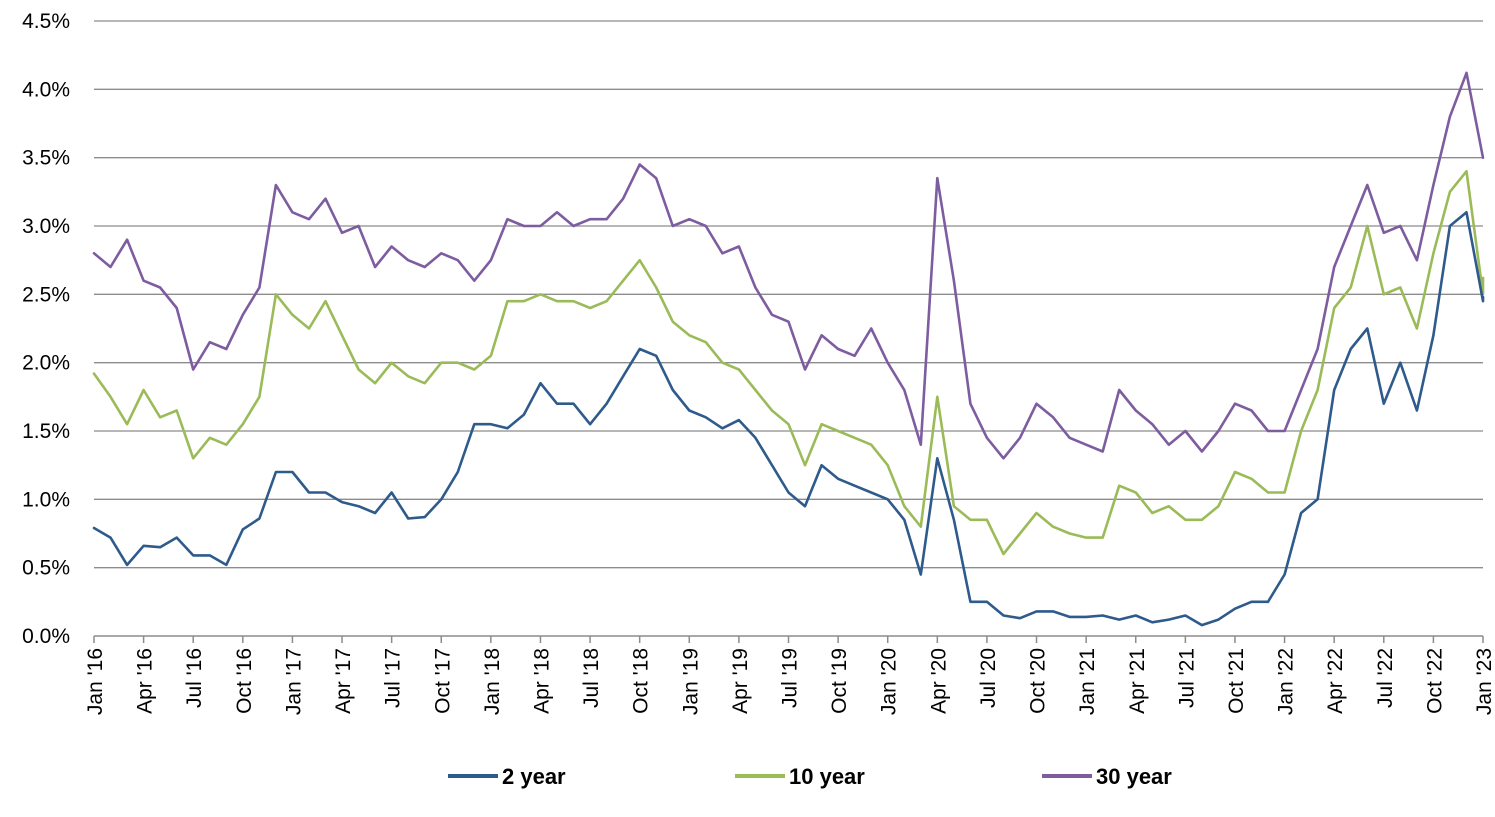  What do you see at coordinates (1137, 681) in the screenshot?
I see `x-tick-label: Apr '21` at bounding box center [1137, 681].